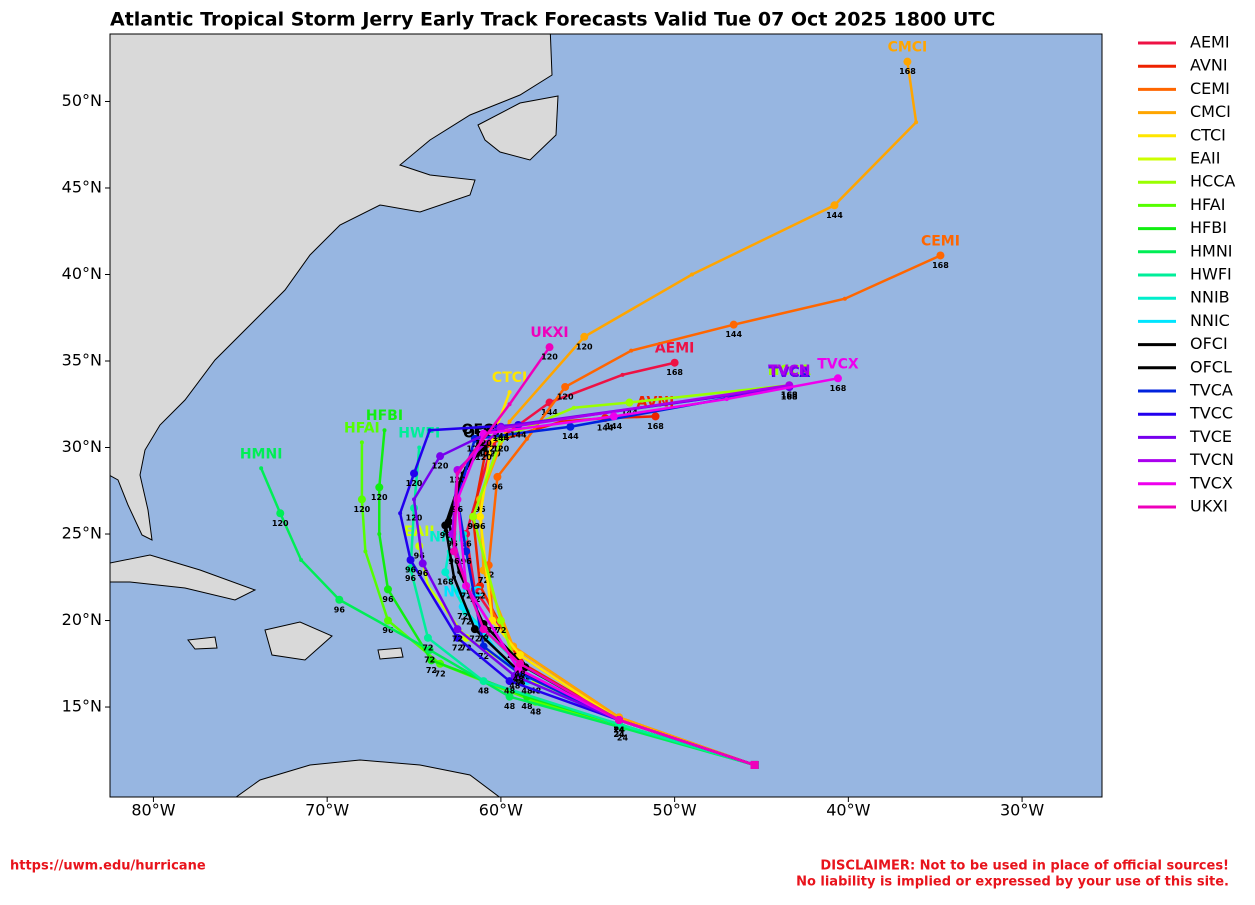  I want to click on model-label: CEMI, so click(940, 241).